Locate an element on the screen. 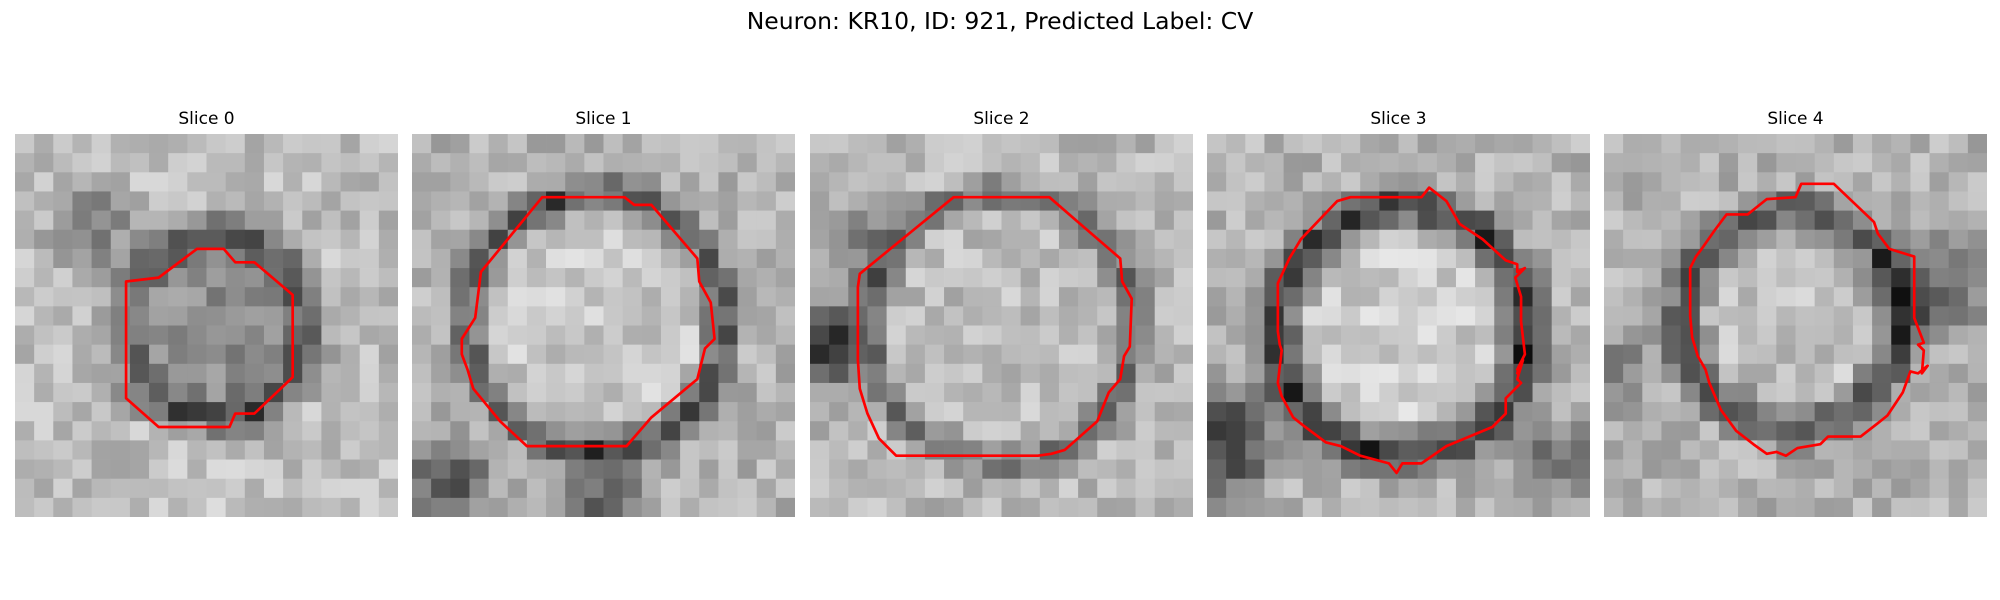  slice-panel-4: Slice 4 is located at coordinates (1795, 119).